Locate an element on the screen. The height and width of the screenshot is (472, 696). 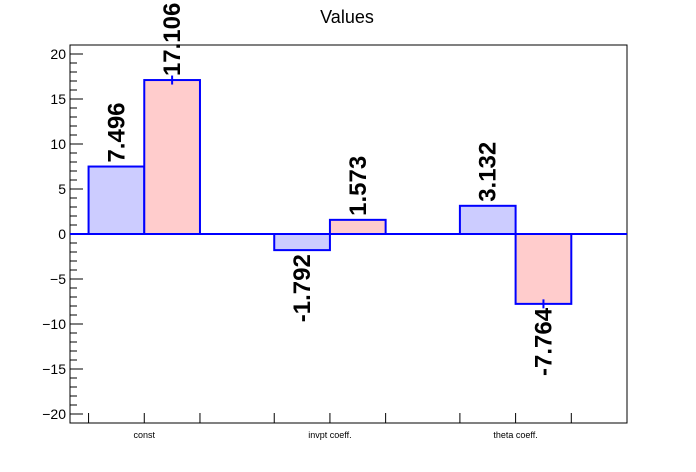
data-label: 7.496 is located at coordinates (116, 132).